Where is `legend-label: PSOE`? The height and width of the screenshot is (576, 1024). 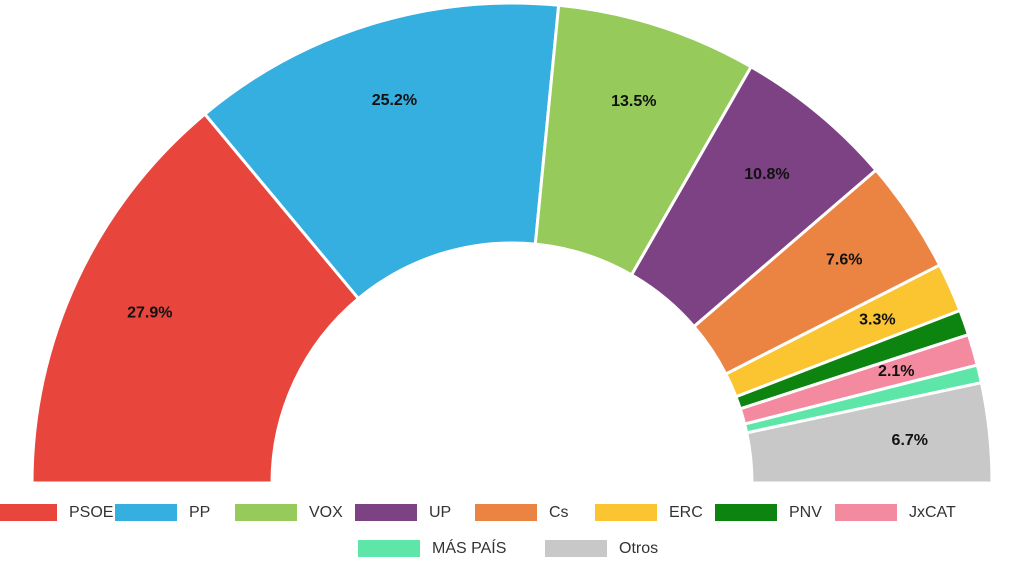
legend-label: PSOE is located at coordinates (91, 512).